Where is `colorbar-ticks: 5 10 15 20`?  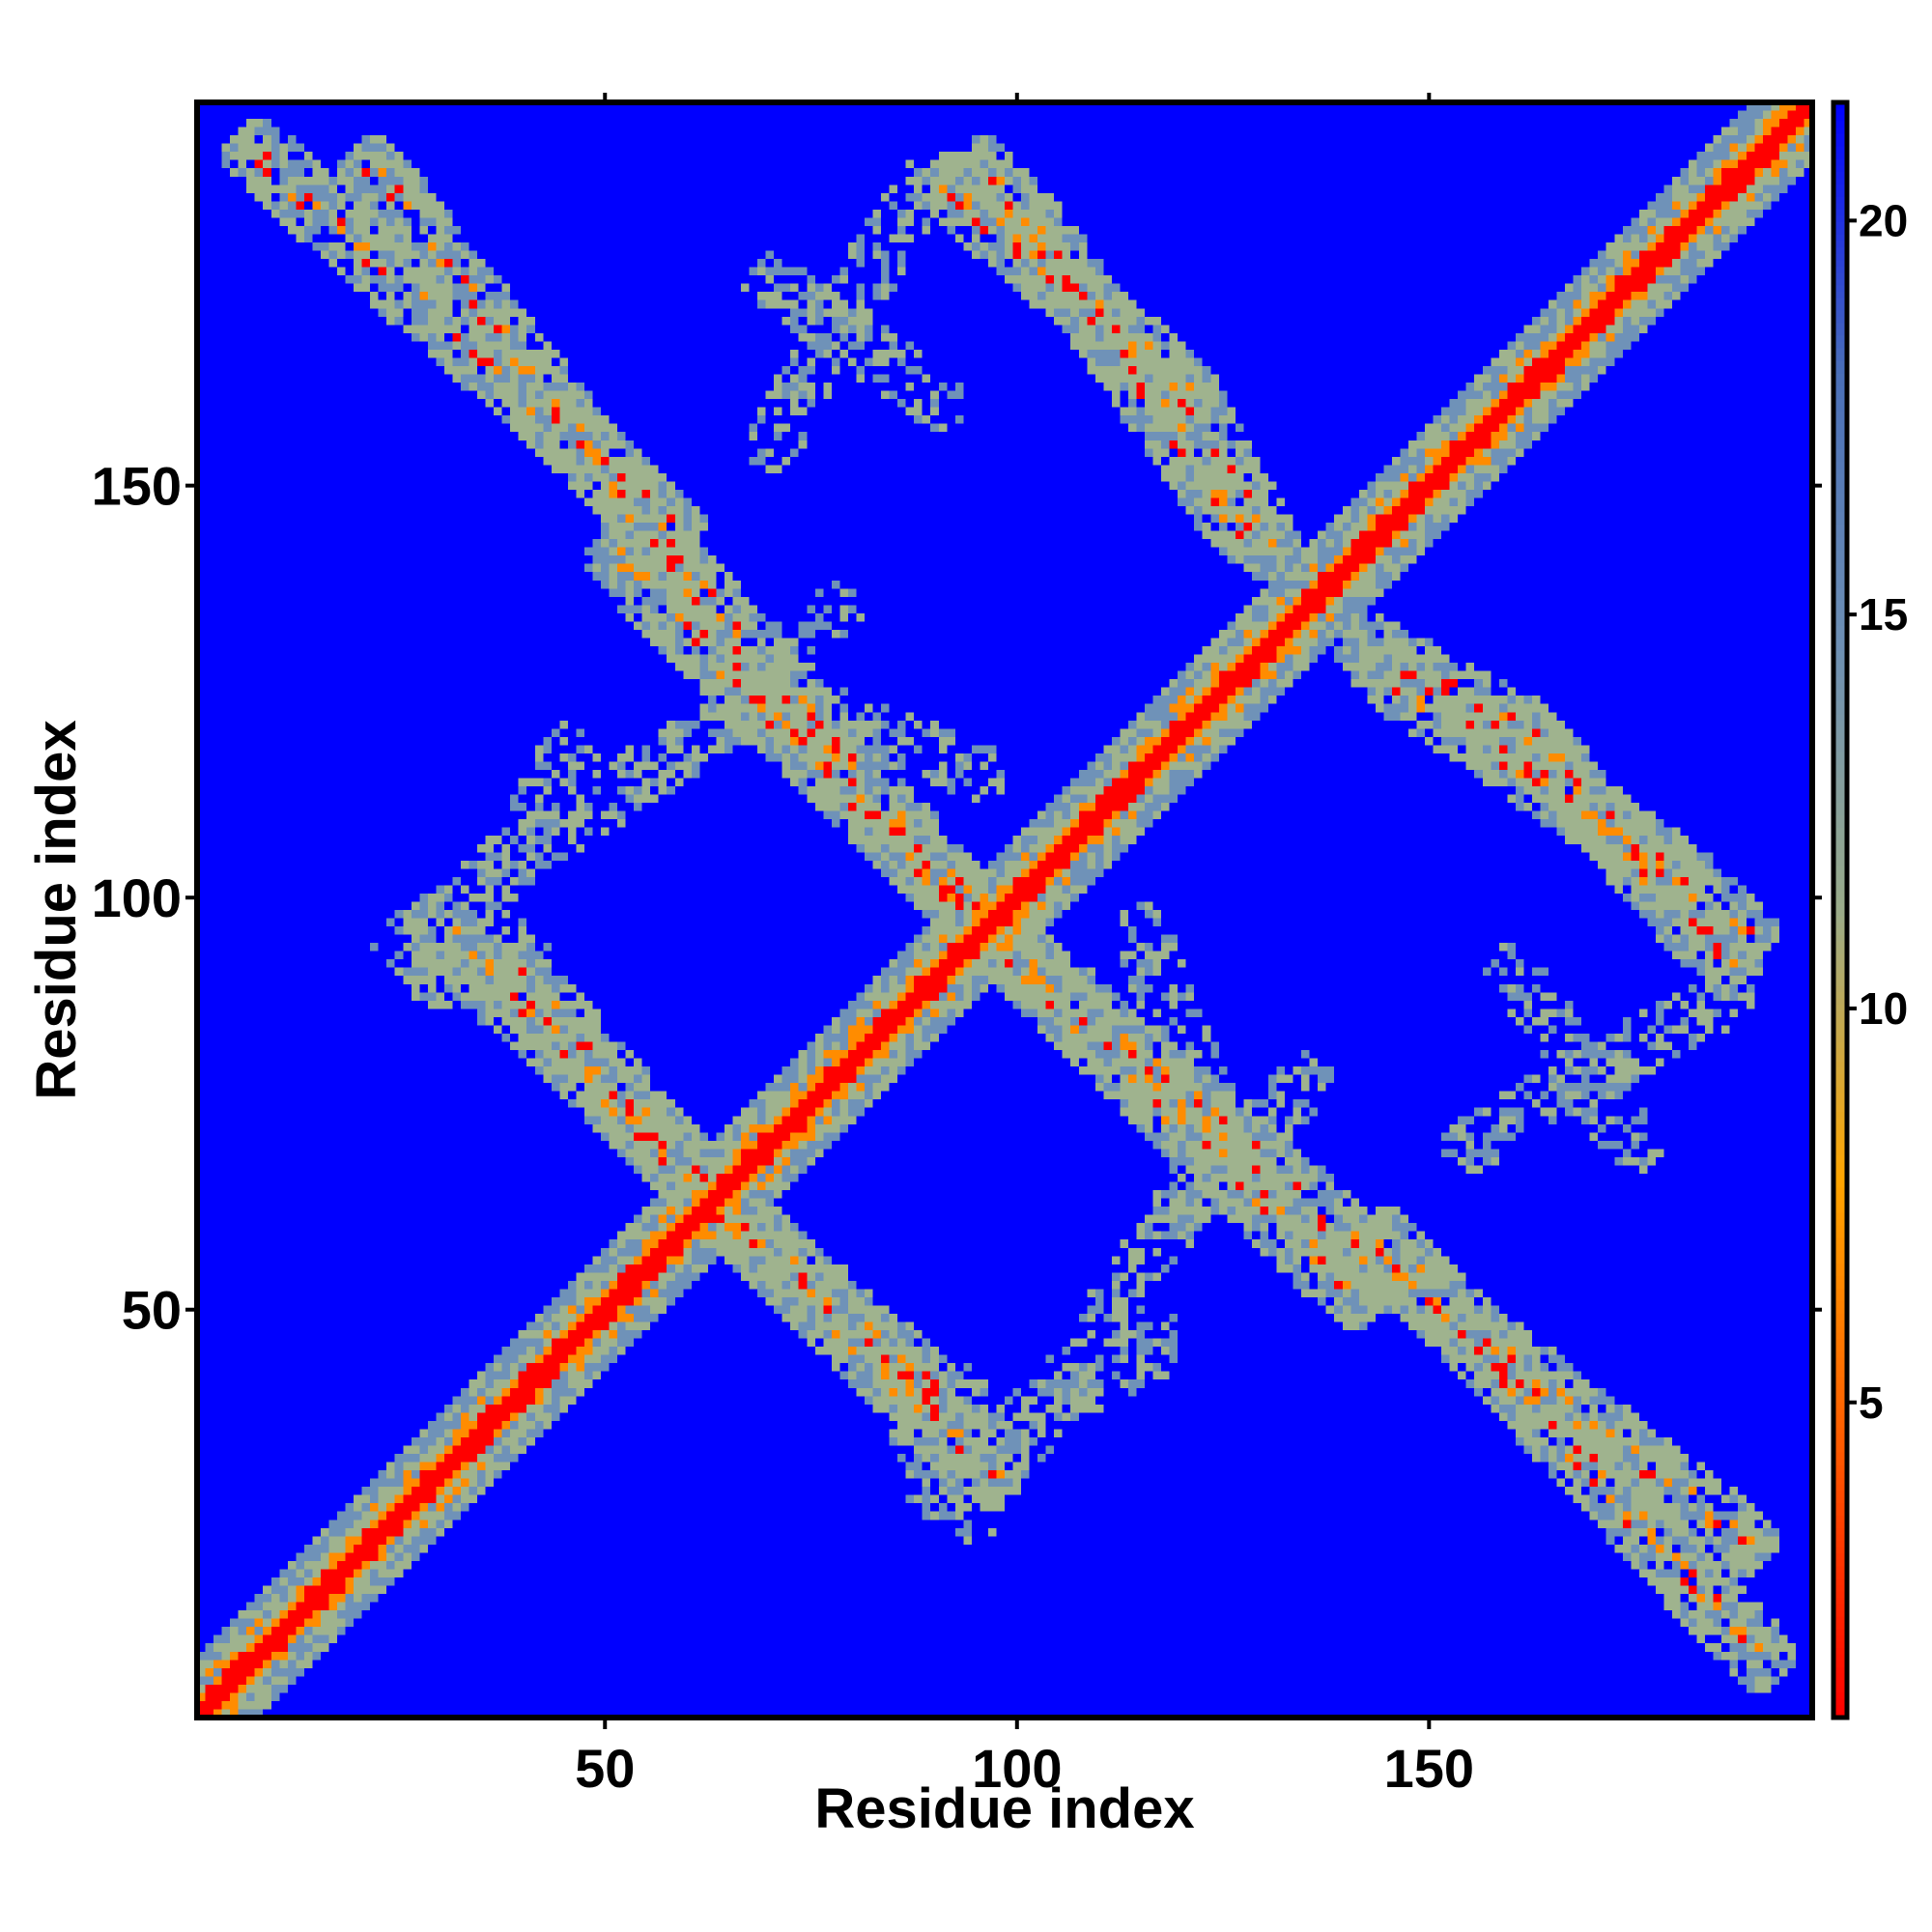
colorbar-ticks: 5 10 15 20 is located at coordinates (1877, 811).